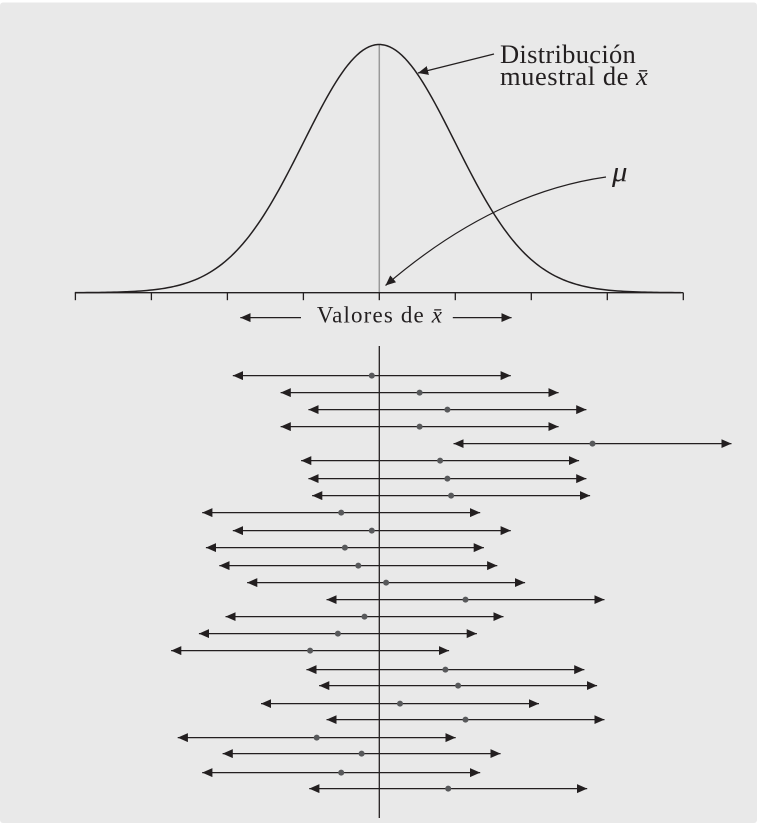 The height and width of the screenshot is (832, 759). Describe the element at coordinates (574, 76) in the screenshot. I see `svg-text: muestral de x̄` at that location.